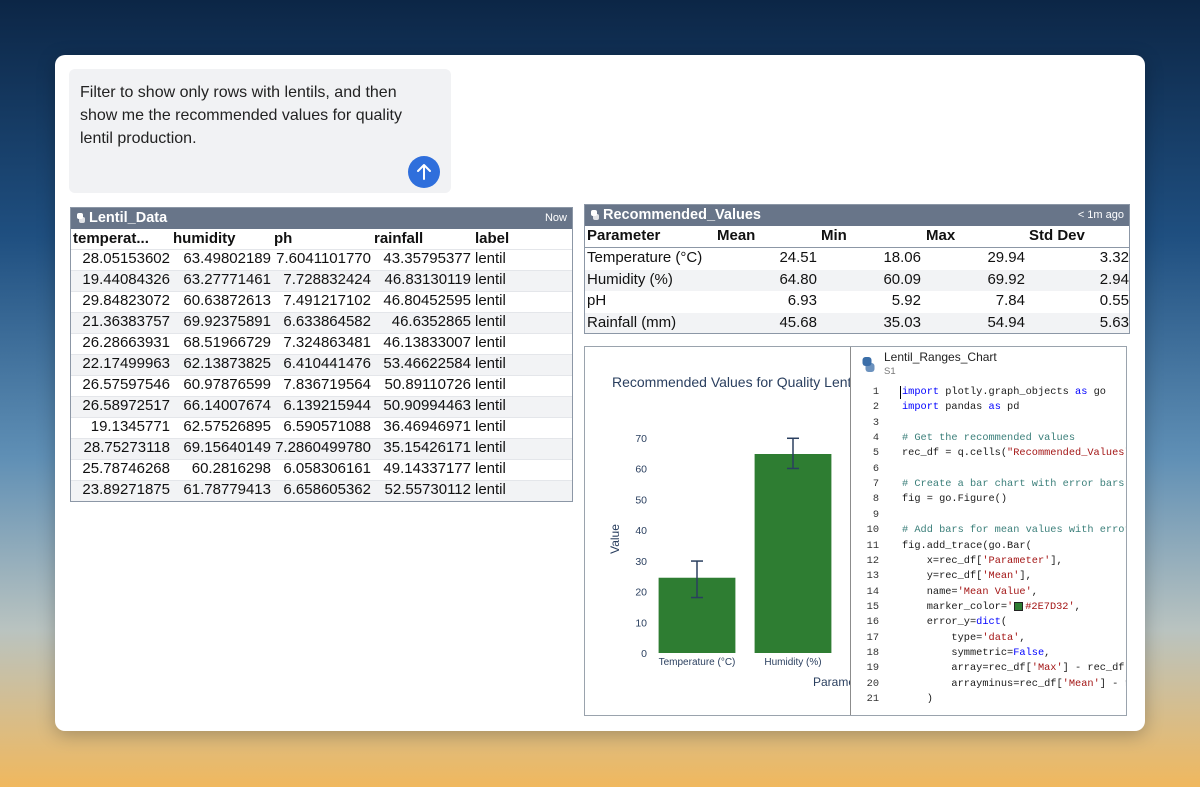  What do you see at coordinates (991, 607) in the screenshot?
I see `code-line: marker_color='#2E7D32',` at bounding box center [991, 607].